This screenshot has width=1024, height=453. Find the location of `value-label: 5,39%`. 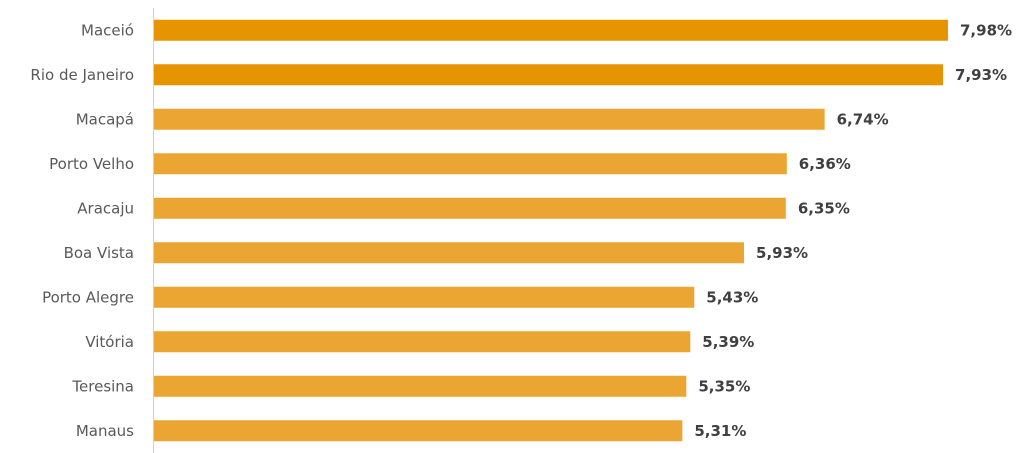

value-label: 5,39% is located at coordinates (728, 342).